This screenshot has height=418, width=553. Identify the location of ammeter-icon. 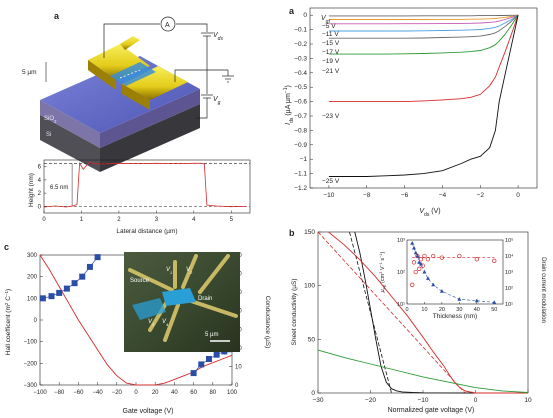
(168, 24).